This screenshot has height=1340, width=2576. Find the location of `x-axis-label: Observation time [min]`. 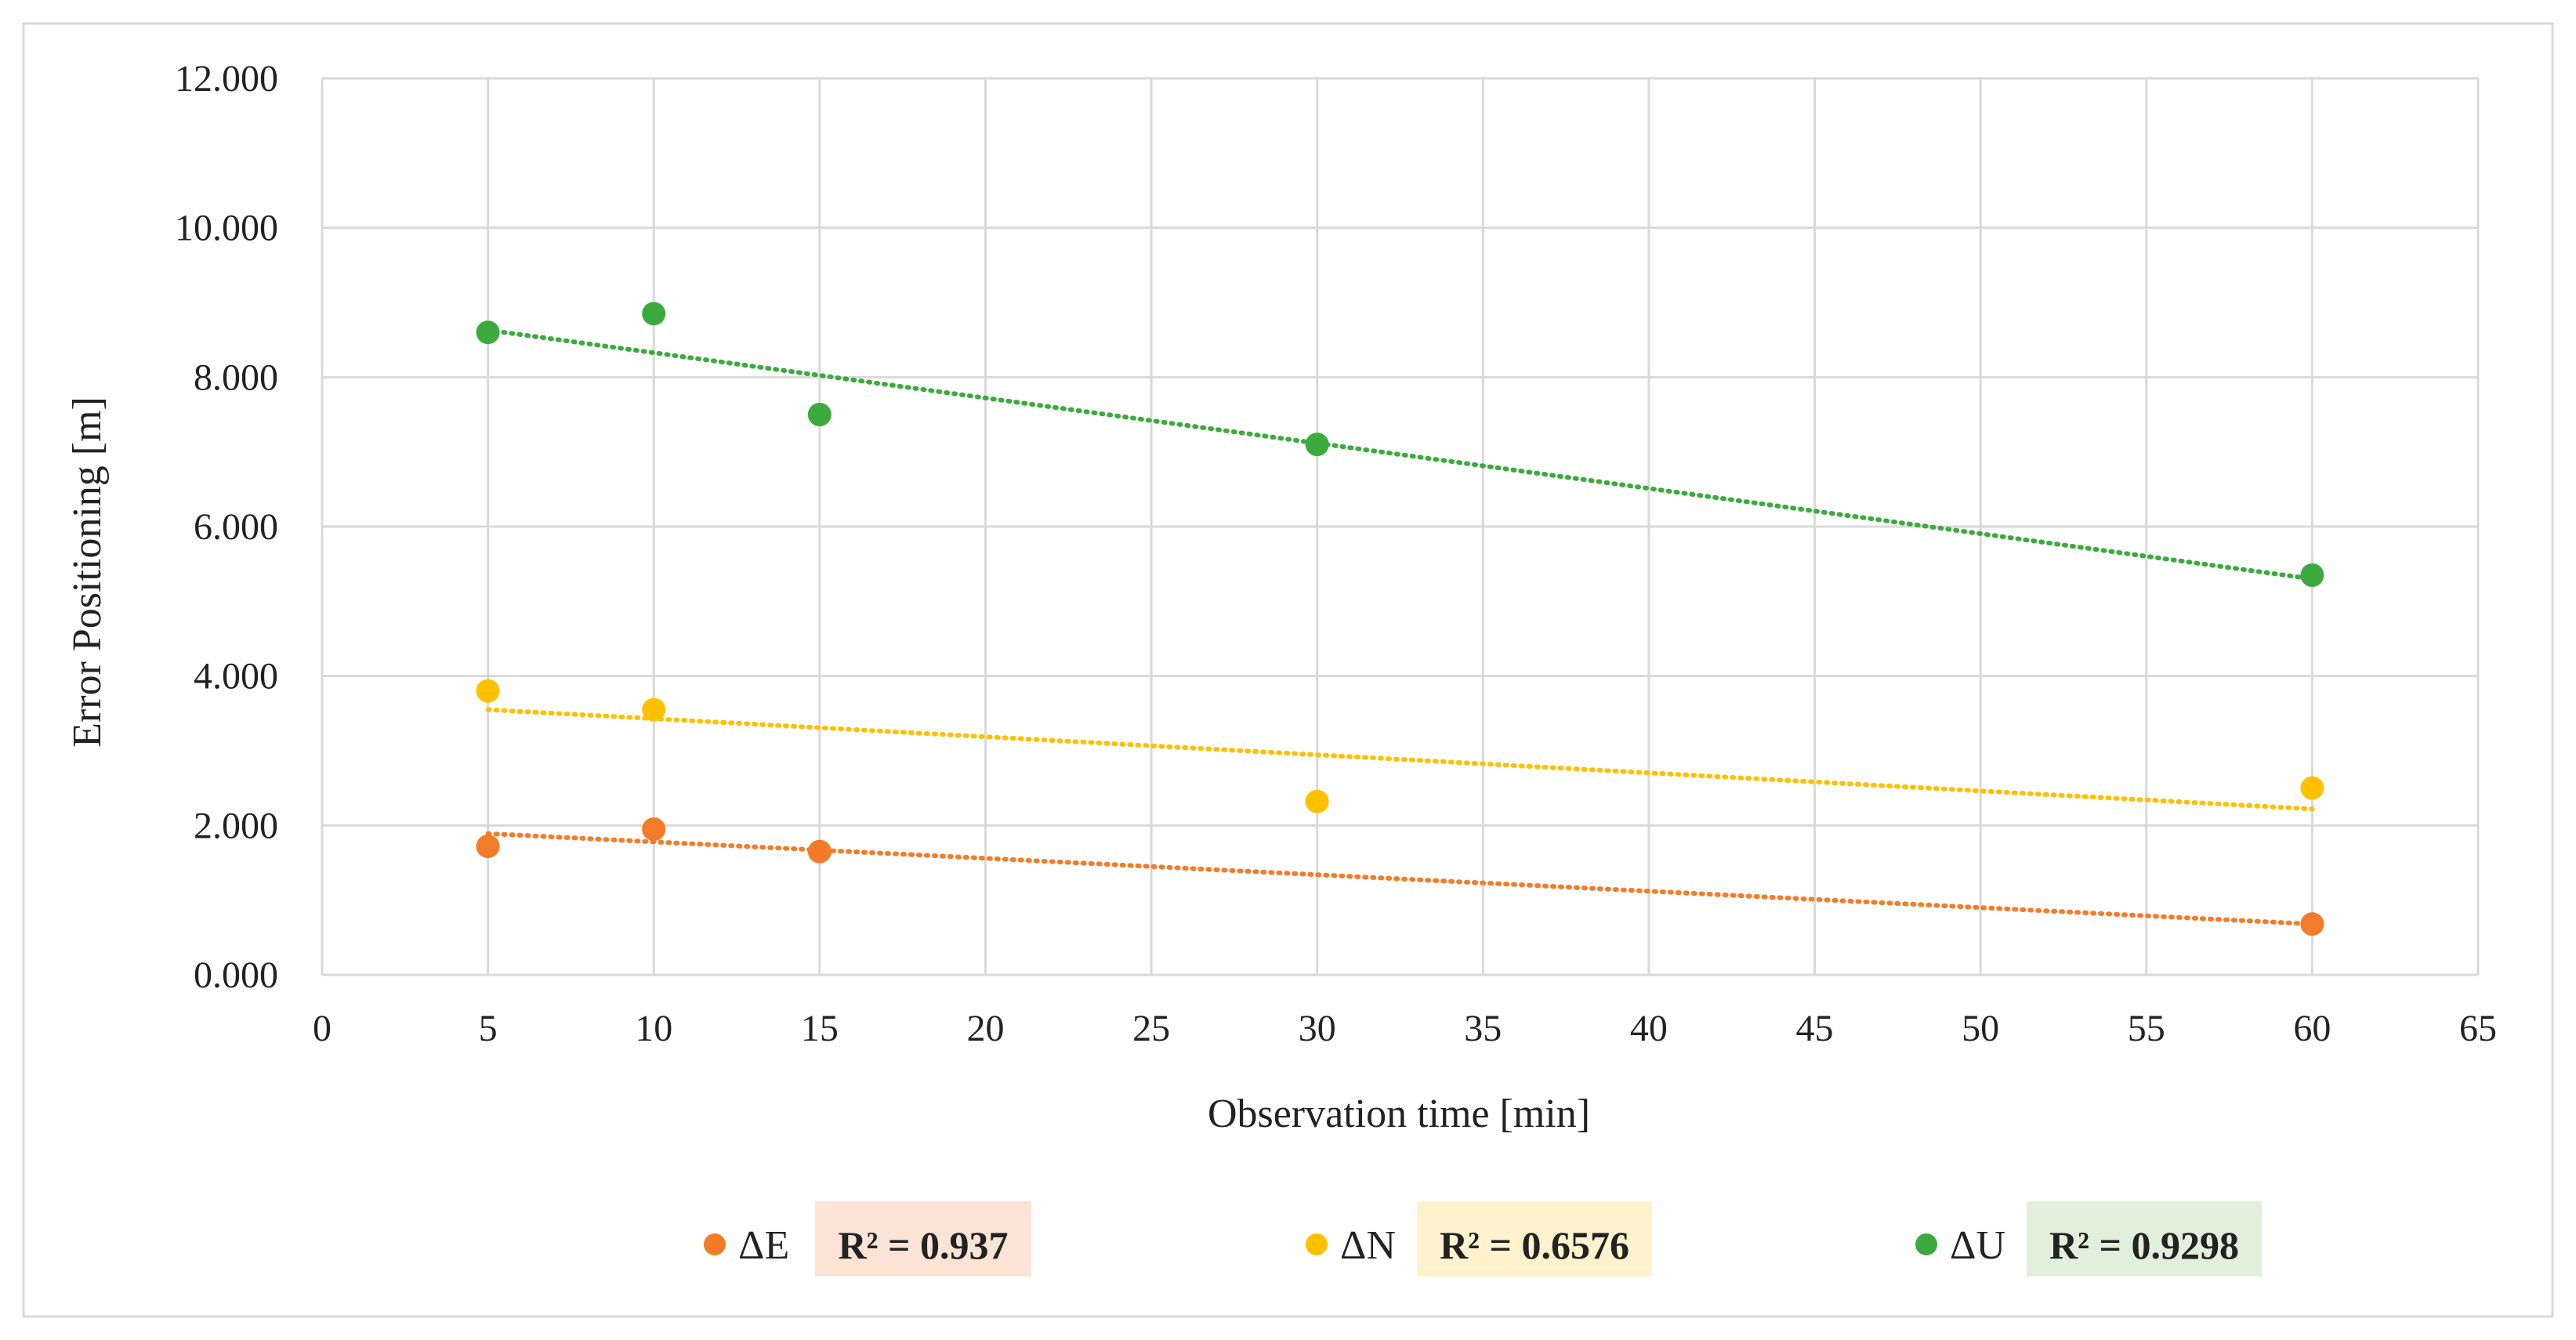

x-axis-label: Observation time [min] is located at coordinates (1399, 1114).